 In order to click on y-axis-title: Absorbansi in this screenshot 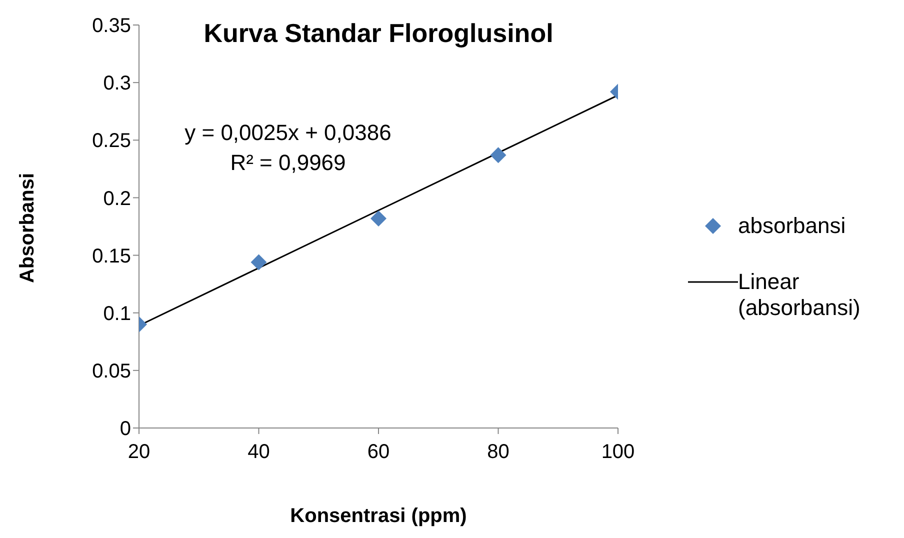, I will do `click(28, 228)`.